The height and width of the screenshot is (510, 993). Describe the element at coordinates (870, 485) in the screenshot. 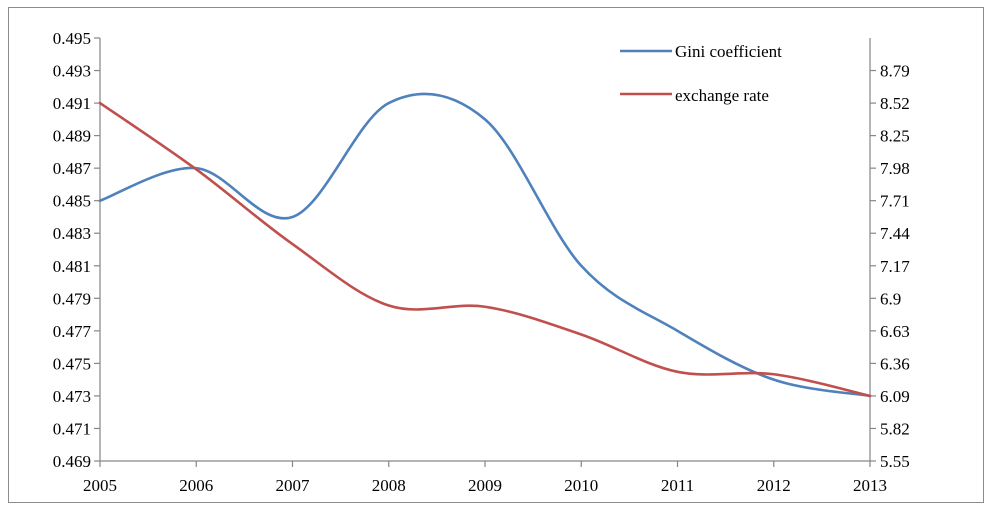

I see `x-tick-label: 2013` at that location.